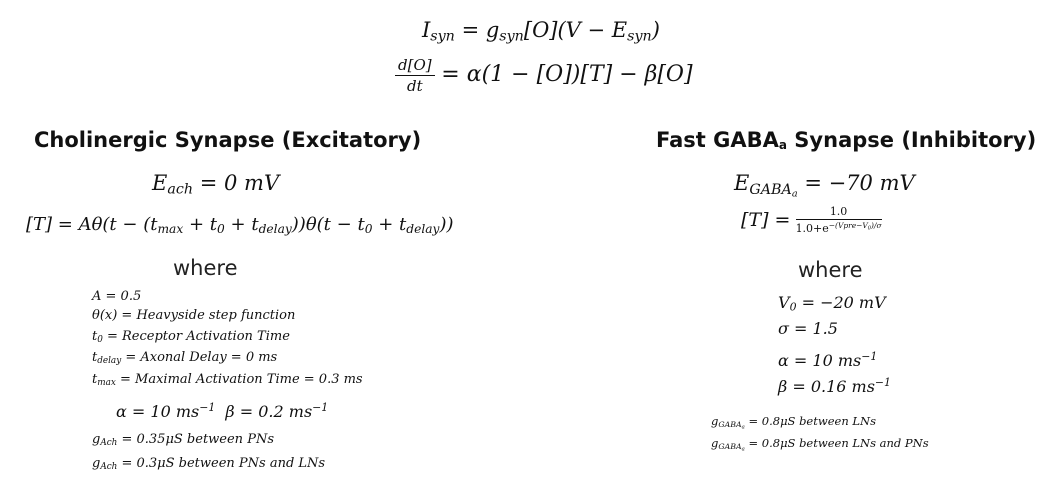 This screenshot has height=484, width=1064. What do you see at coordinates (742, 183) in the screenshot?
I see `e-gaba-symbol: E` at bounding box center [742, 183].